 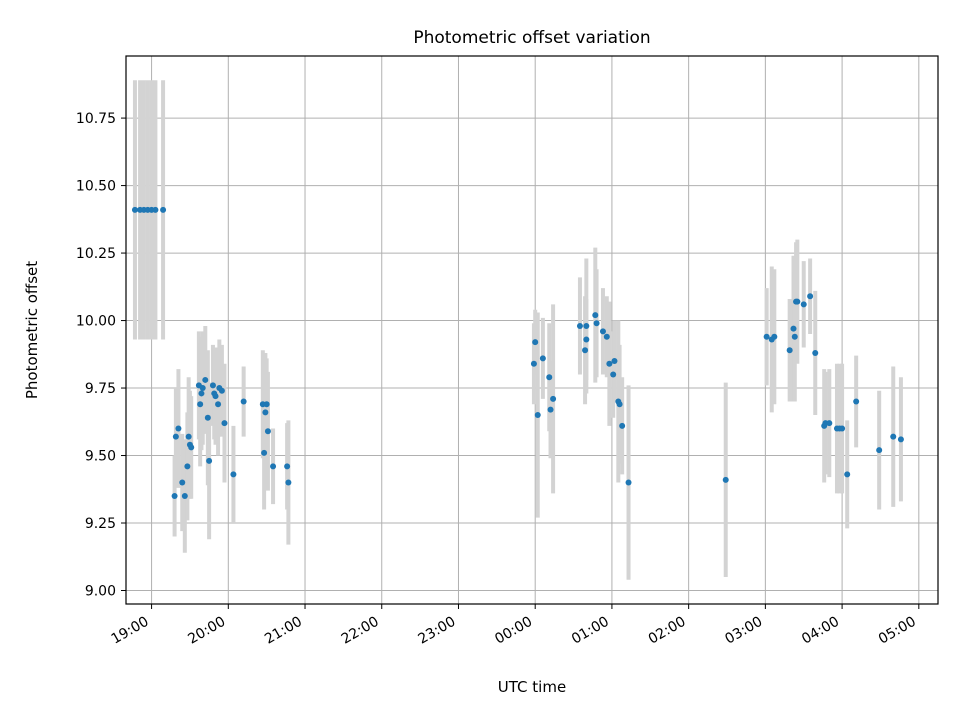 What do you see at coordinates (100, 592) in the screenshot?
I see `y-tick-label: 9.00` at bounding box center [100, 592].